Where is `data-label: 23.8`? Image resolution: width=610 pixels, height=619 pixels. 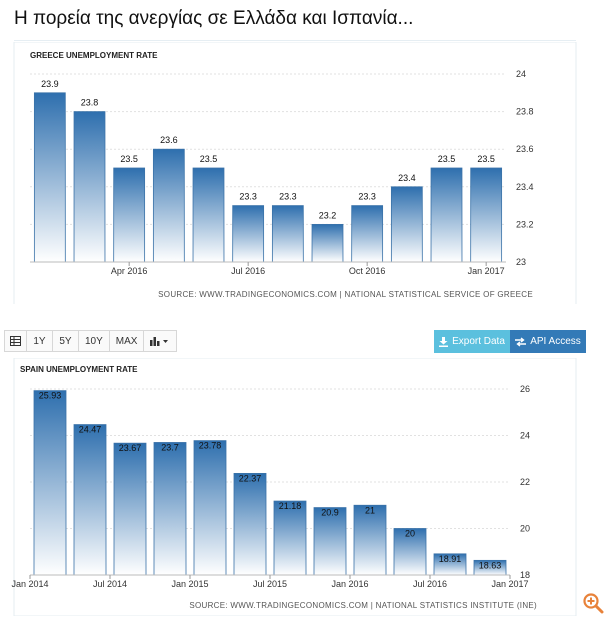
data-label: 23.8 is located at coordinates (90, 103).